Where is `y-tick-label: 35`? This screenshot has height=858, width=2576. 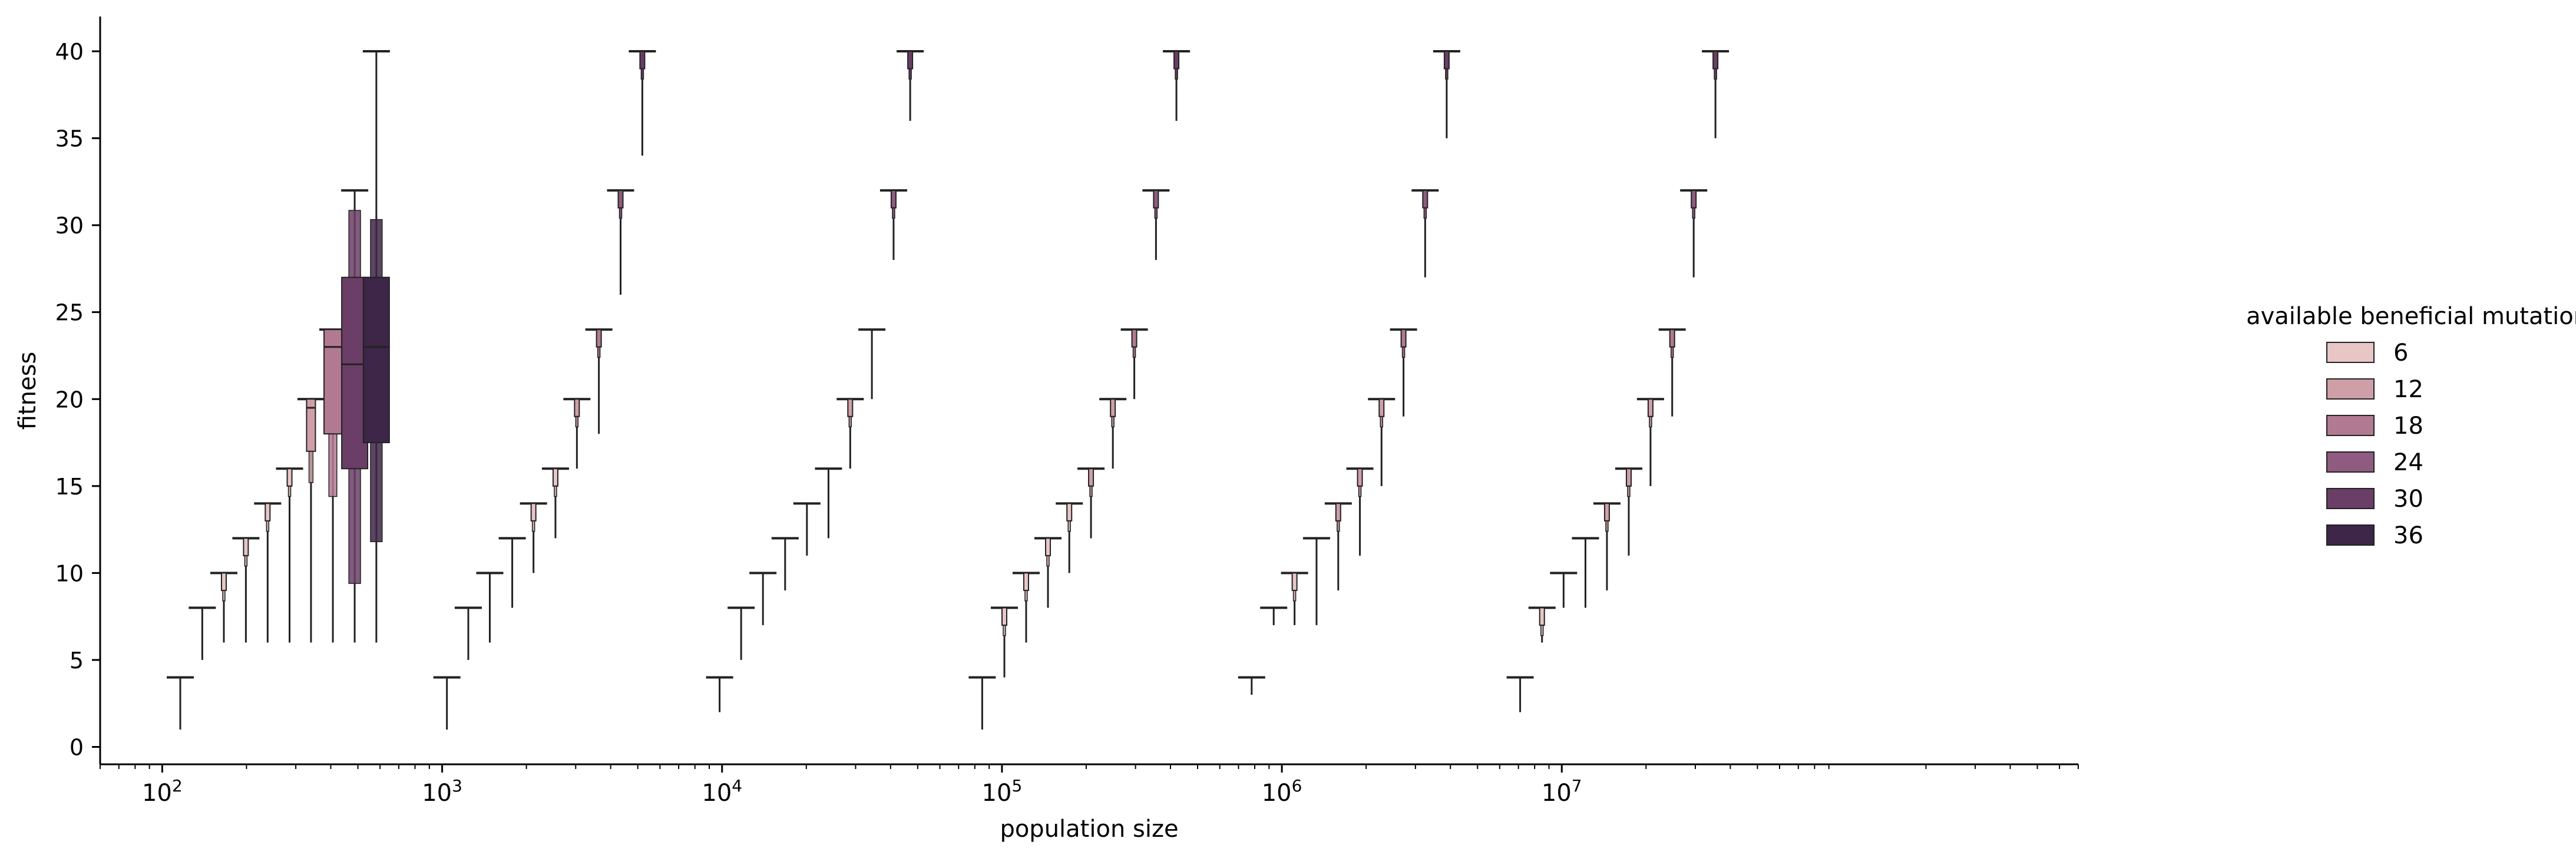
y-tick-label: 35 is located at coordinates (69, 139).